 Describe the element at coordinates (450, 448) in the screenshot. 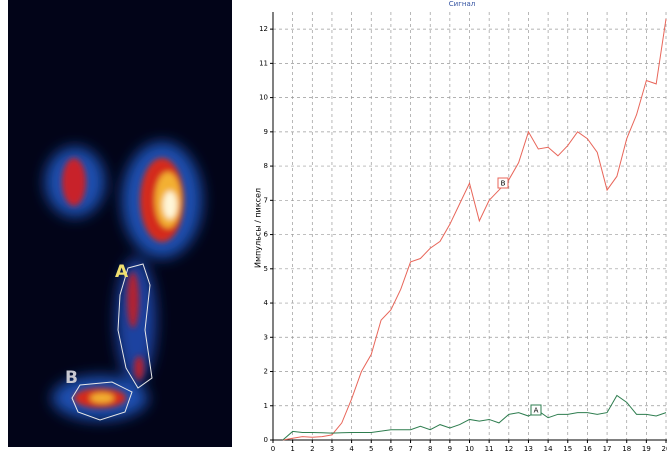

I see `x-tick-label: 9` at that location.